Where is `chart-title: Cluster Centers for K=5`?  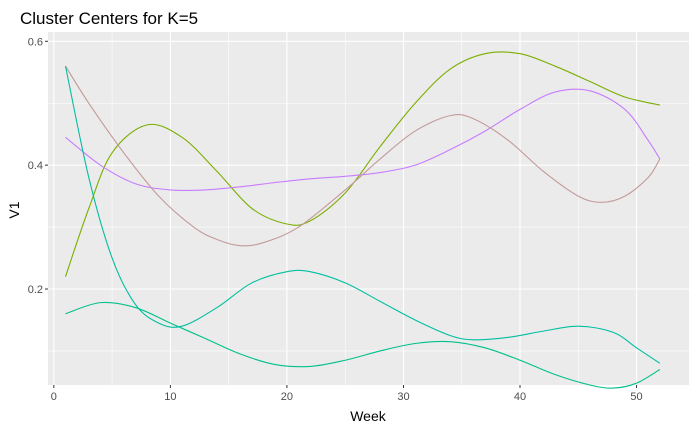
chart-title: Cluster Centers for K=5 is located at coordinates (109, 18).